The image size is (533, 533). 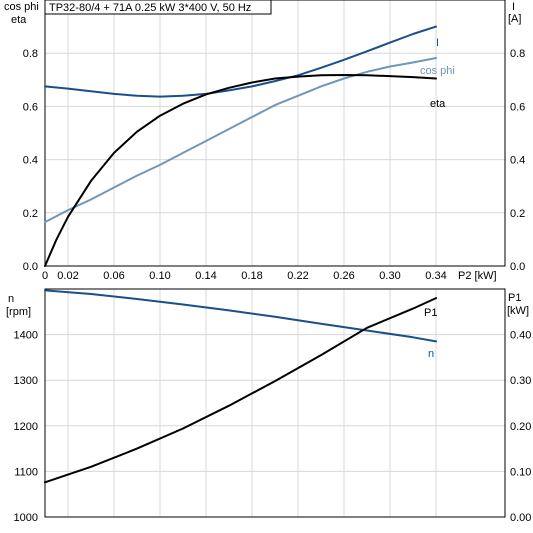 I want to click on series-label-eta: eta, so click(x=438, y=104).